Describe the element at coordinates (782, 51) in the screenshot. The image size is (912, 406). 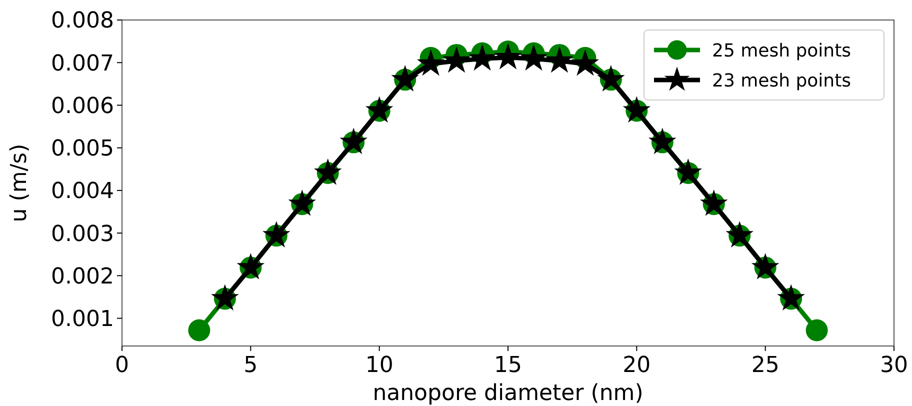
I see `legend-label: 25 mesh points` at that location.